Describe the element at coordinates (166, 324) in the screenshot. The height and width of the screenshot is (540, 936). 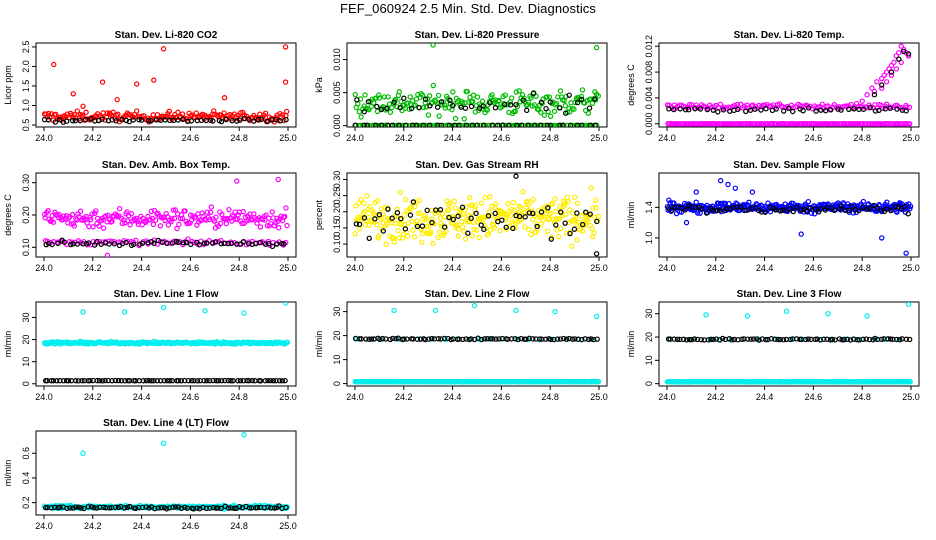
I see `series-cyan` at that location.